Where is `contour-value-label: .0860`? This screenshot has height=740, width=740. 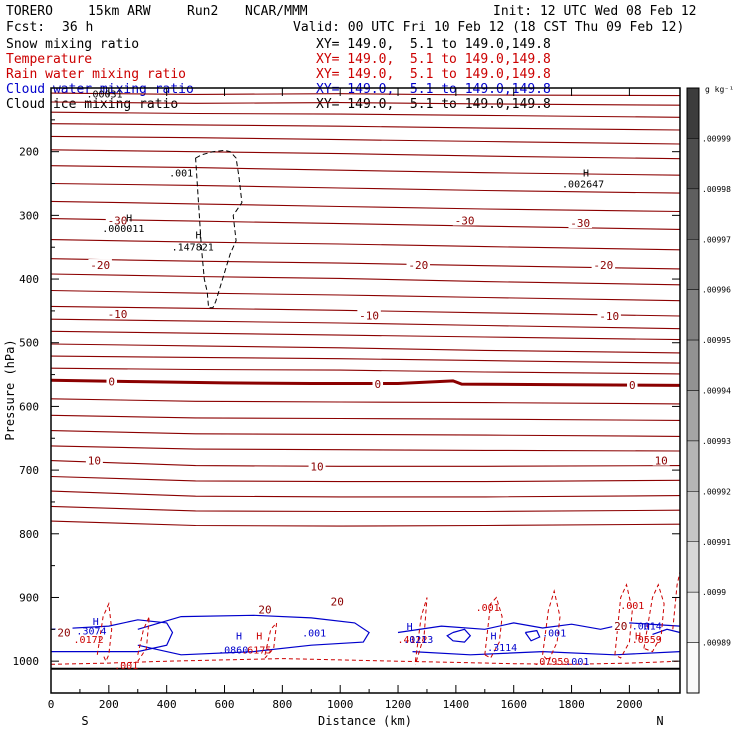 contour-value-label: .0860 is located at coordinates (233, 651).